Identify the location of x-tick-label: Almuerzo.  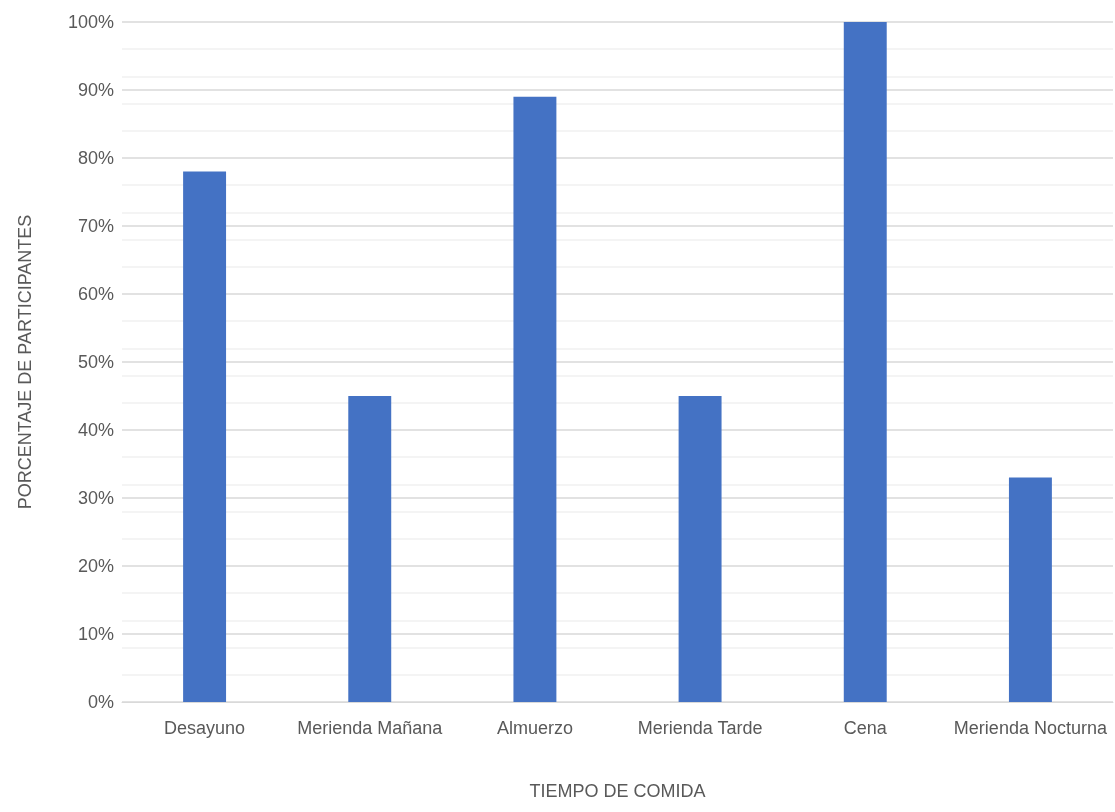
(534, 728).